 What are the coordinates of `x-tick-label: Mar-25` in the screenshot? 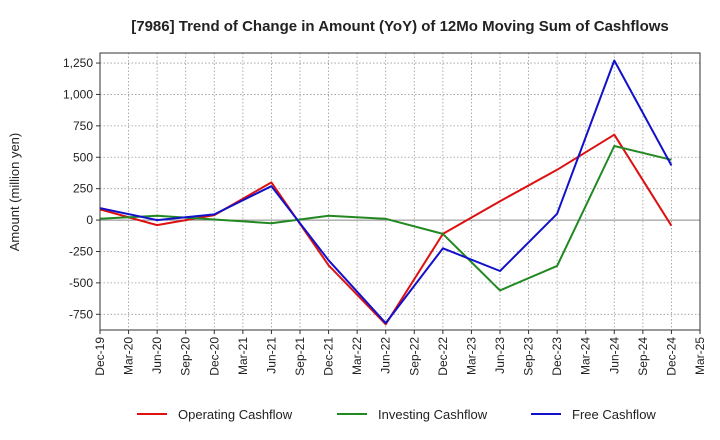 It's located at (700, 356).